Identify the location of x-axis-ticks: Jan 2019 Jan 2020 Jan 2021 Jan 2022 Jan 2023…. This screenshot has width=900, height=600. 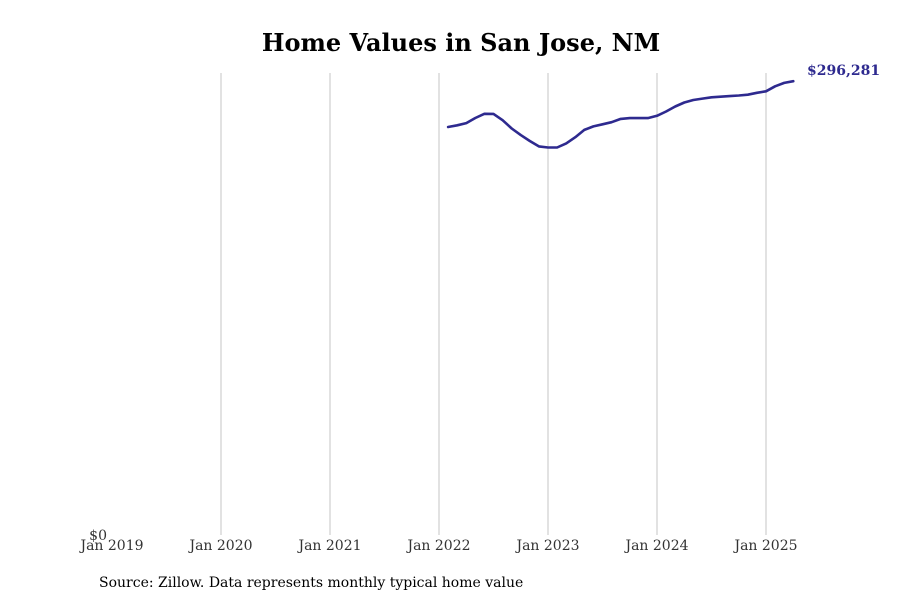
(437, 546).